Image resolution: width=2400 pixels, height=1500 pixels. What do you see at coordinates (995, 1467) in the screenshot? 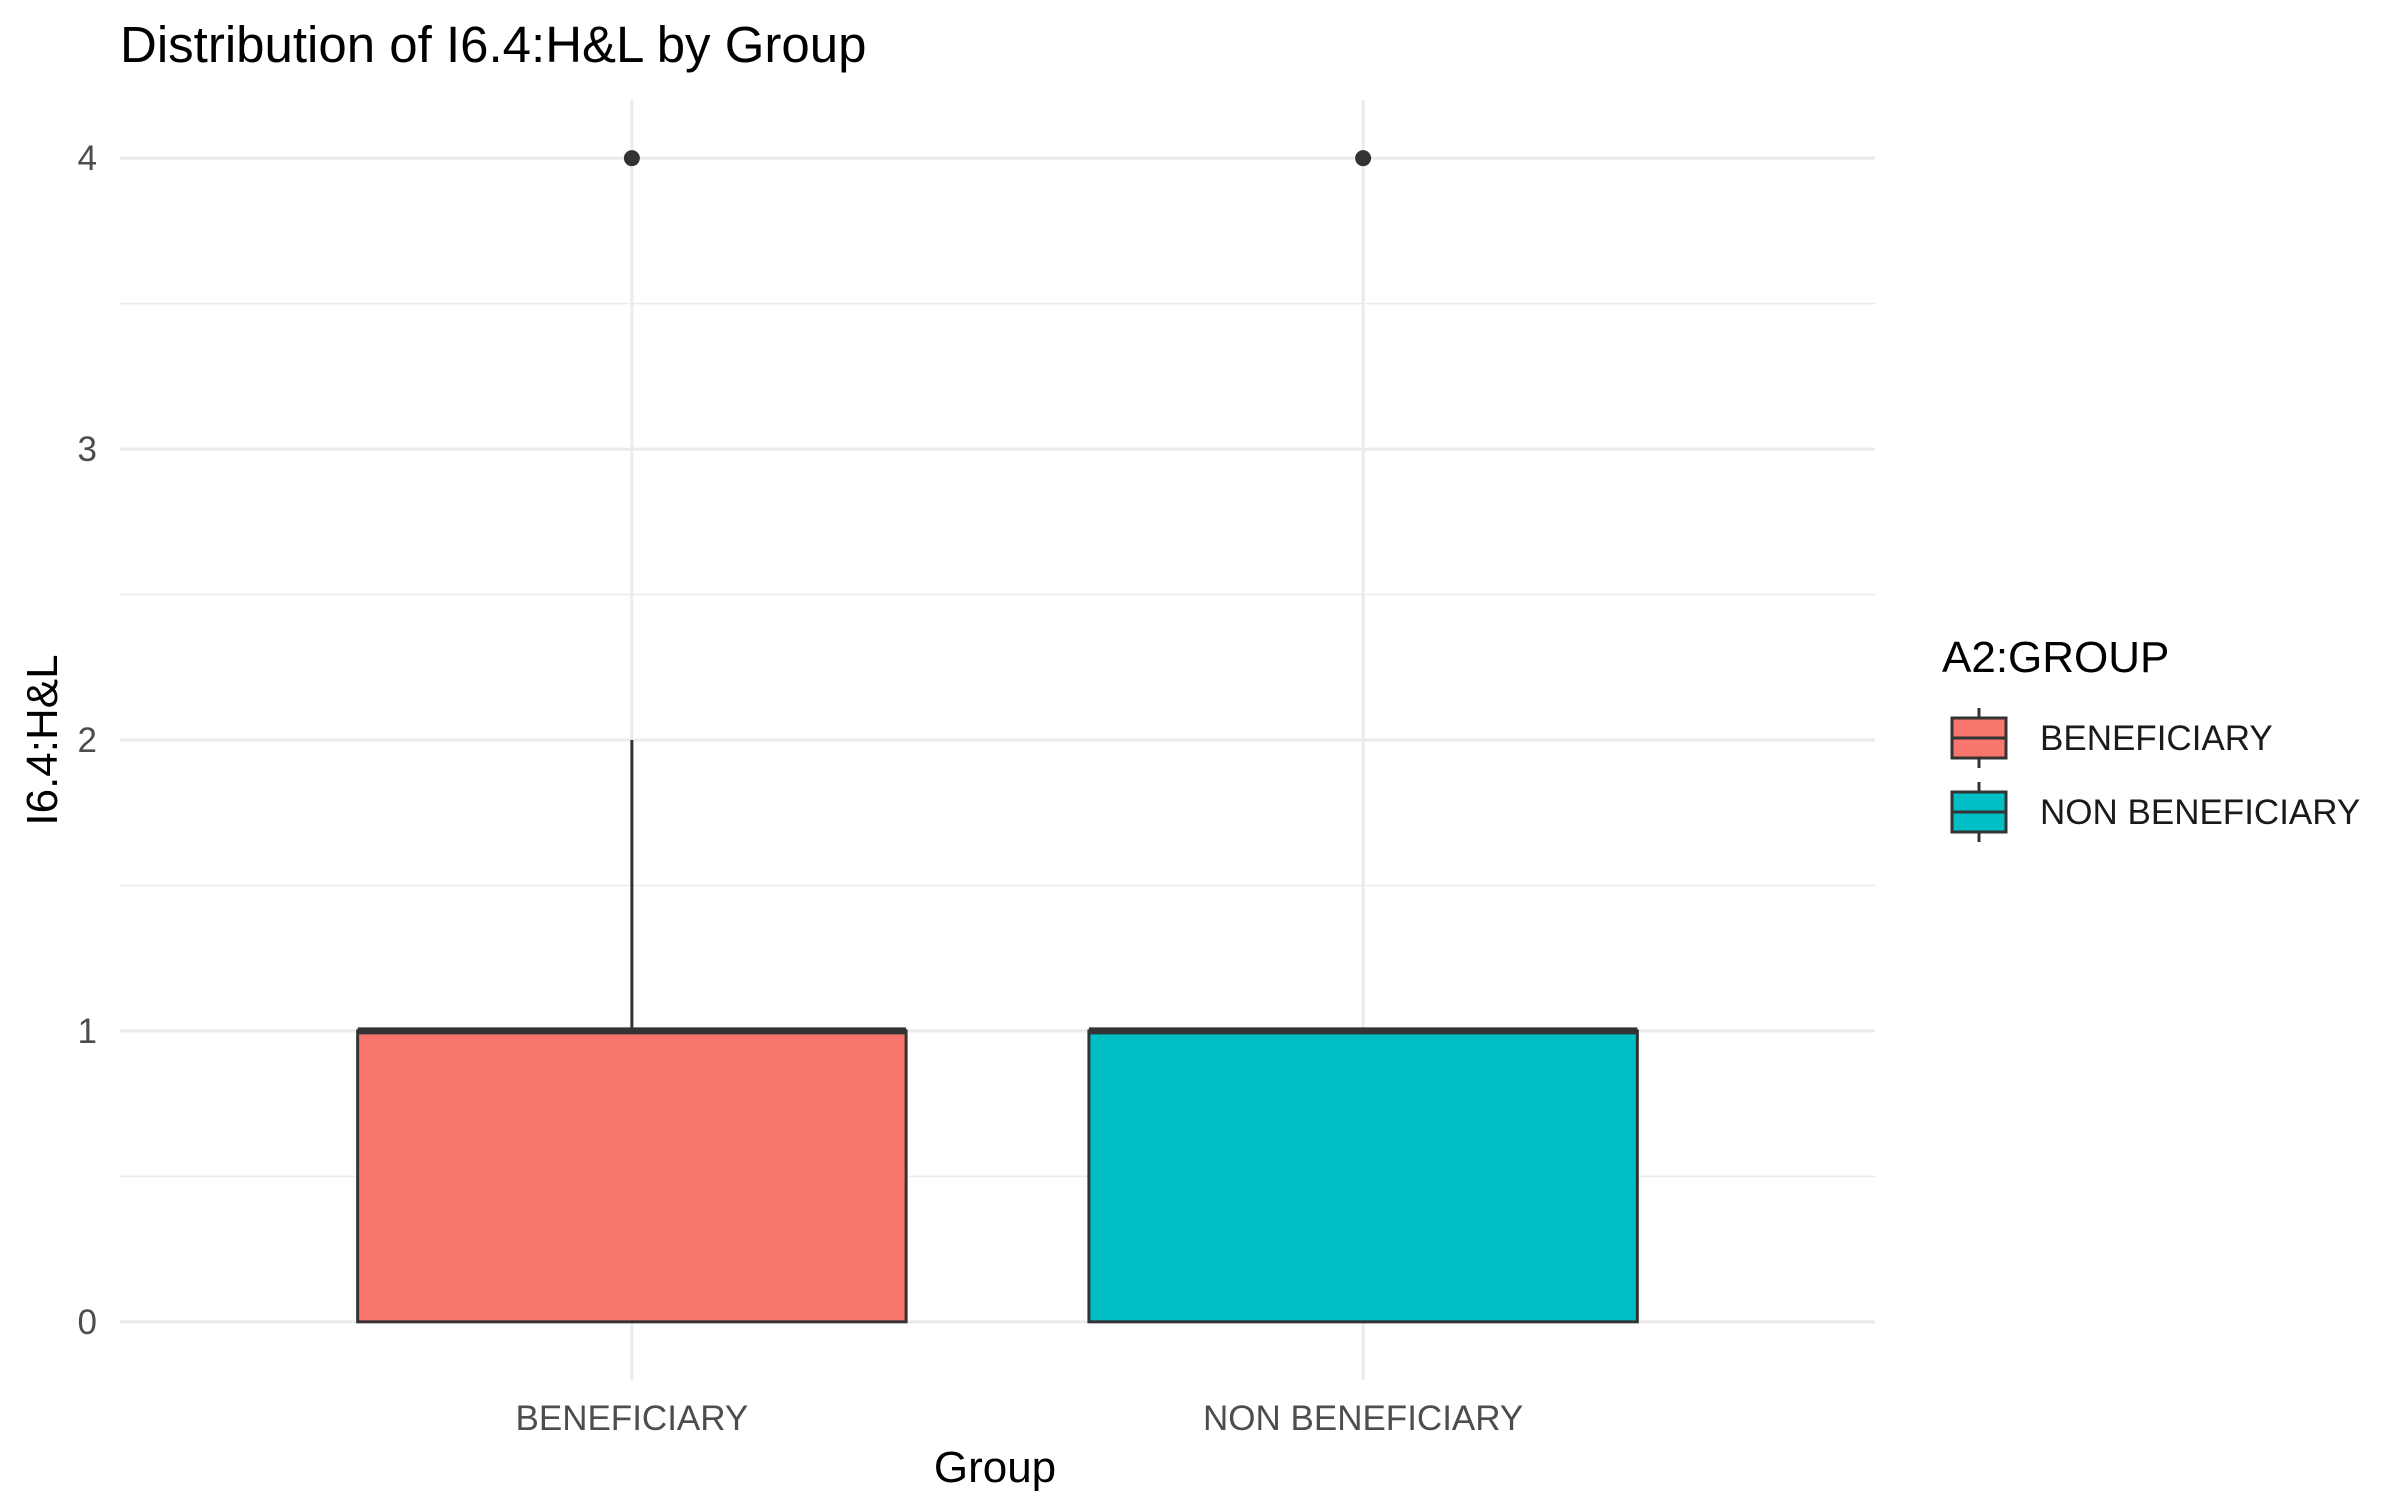
I see `x-axis-title: Group` at bounding box center [995, 1467].